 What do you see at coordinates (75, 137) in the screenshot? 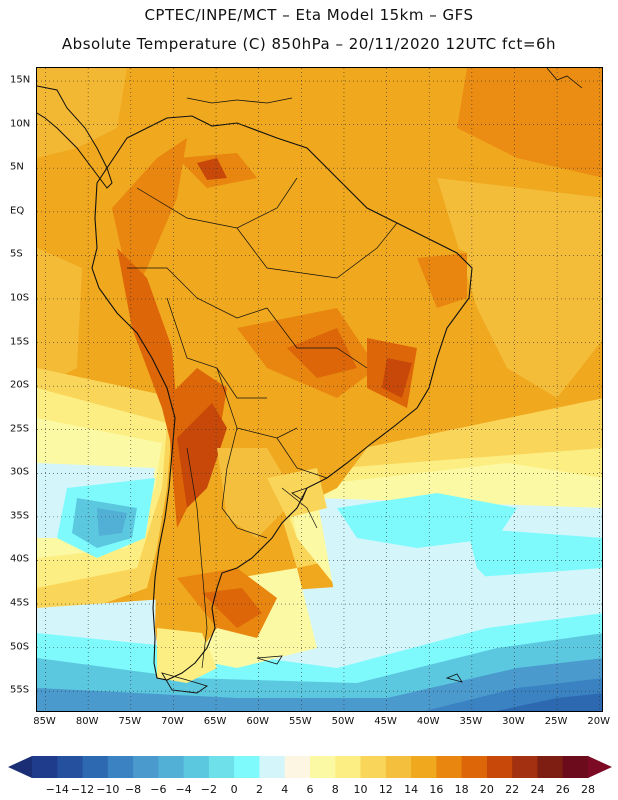
I see `central-america` at bounding box center [75, 137].